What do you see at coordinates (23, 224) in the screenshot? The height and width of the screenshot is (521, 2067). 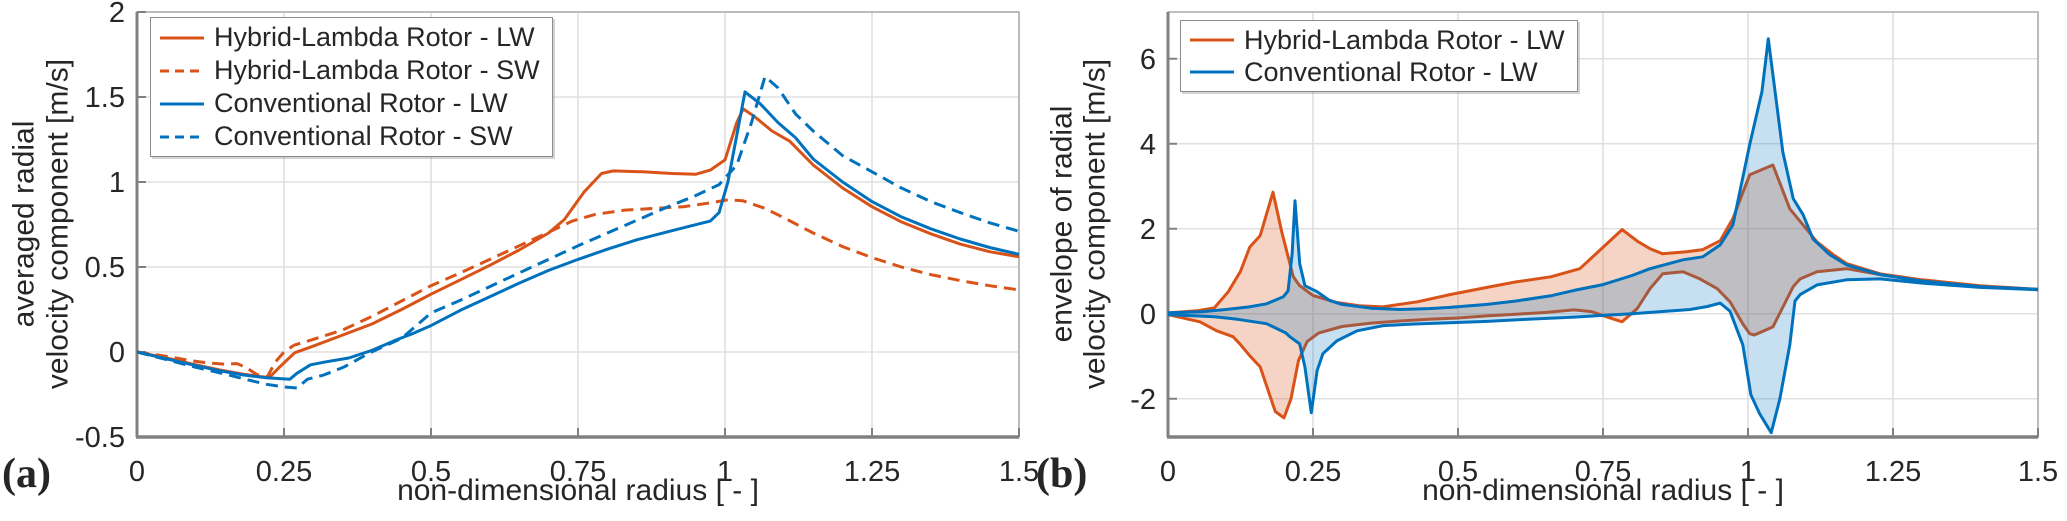 I see `panel-a-ylabel-line1: averaged radial` at bounding box center [23, 224].